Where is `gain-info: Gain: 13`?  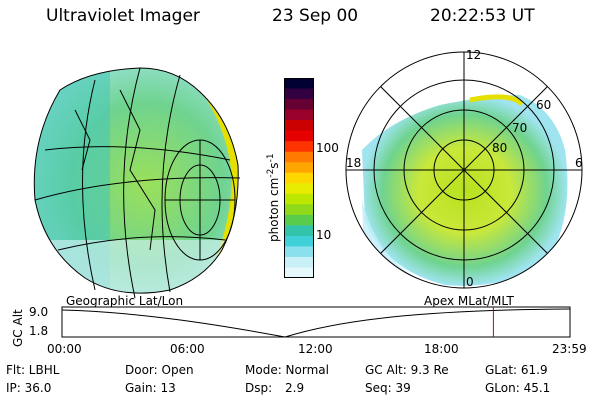
gain-info: Gain: 13 is located at coordinates (150, 388).